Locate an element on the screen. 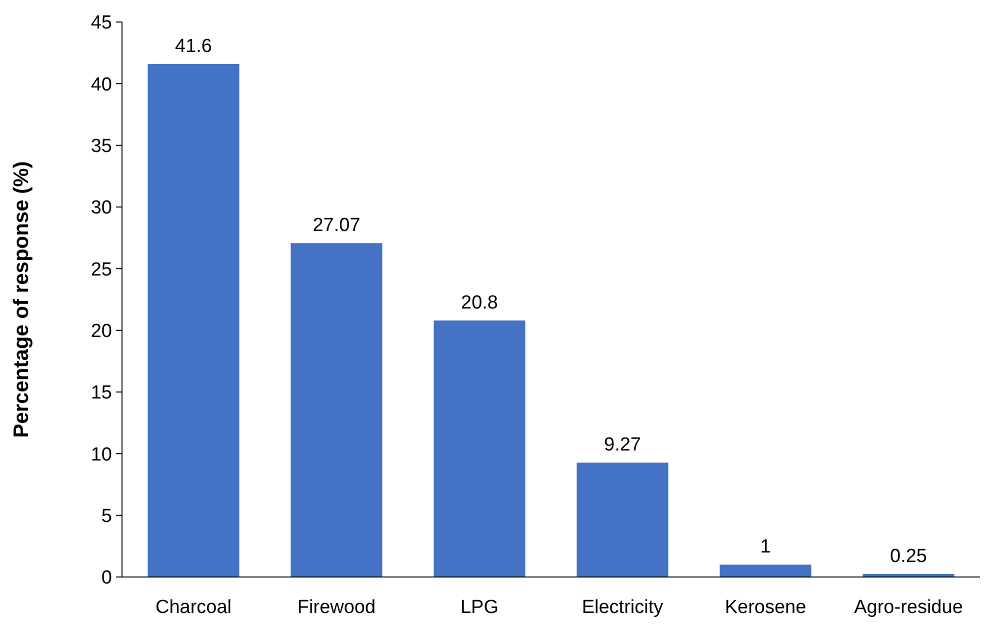 This screenshot has height=624, width=984. data-label: 9.27 is located at coordinates (622, 445).